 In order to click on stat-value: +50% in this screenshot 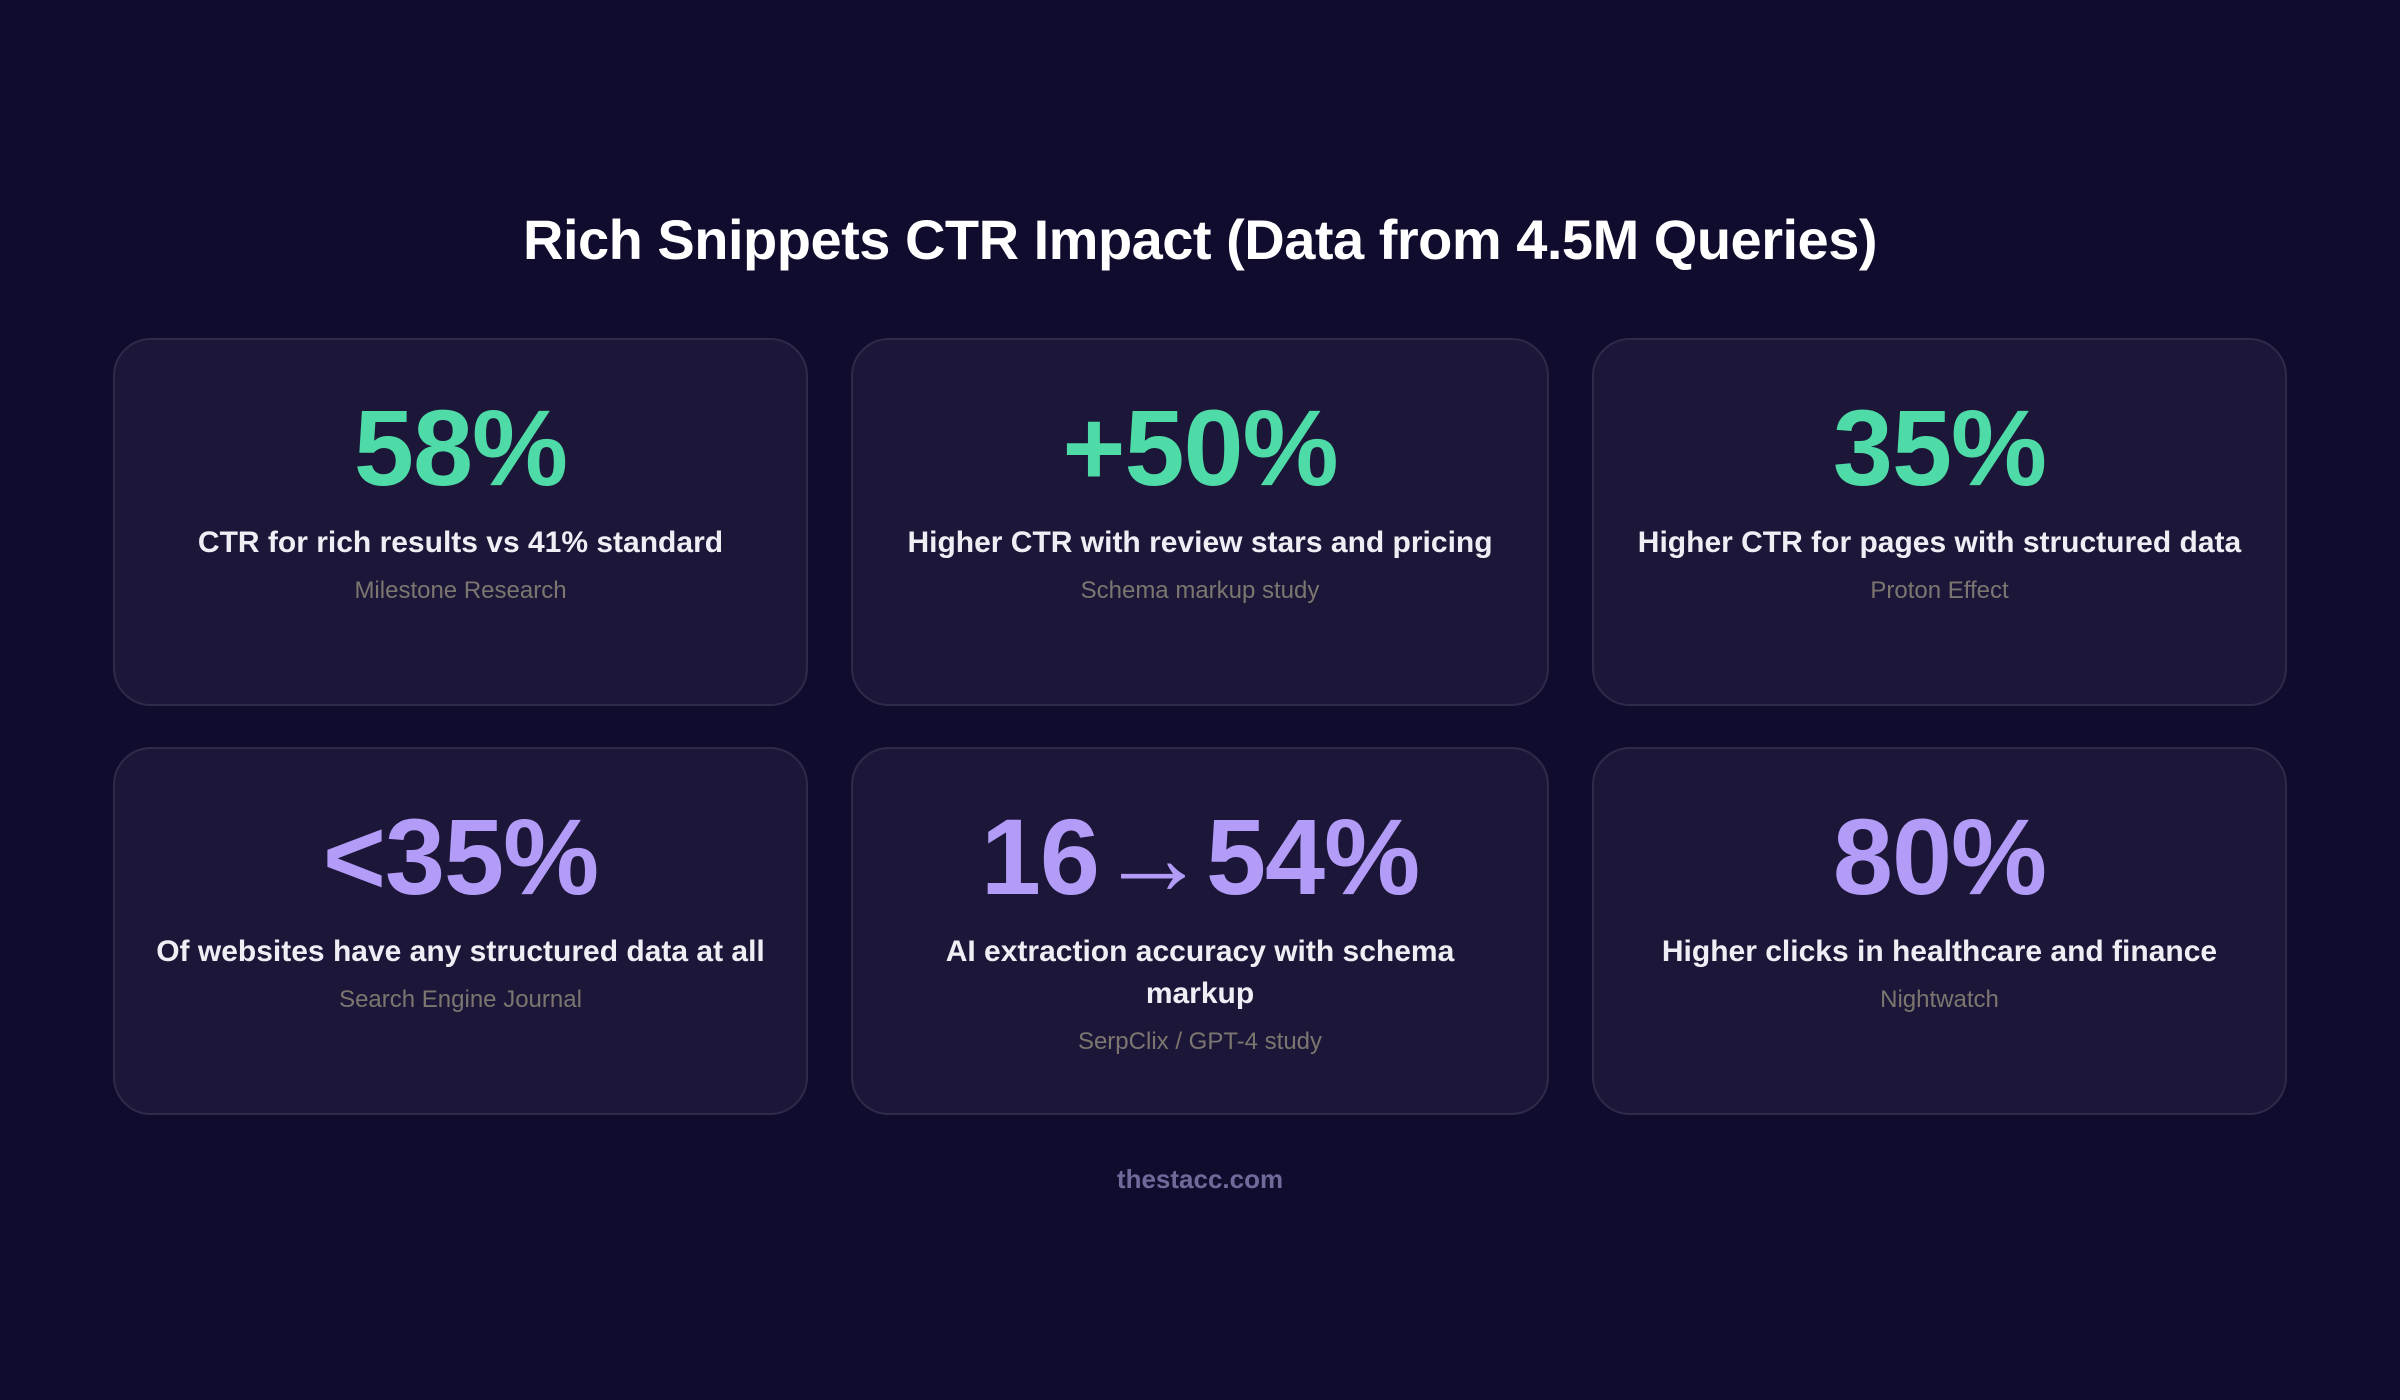, I will do `click(1200, 447)`.